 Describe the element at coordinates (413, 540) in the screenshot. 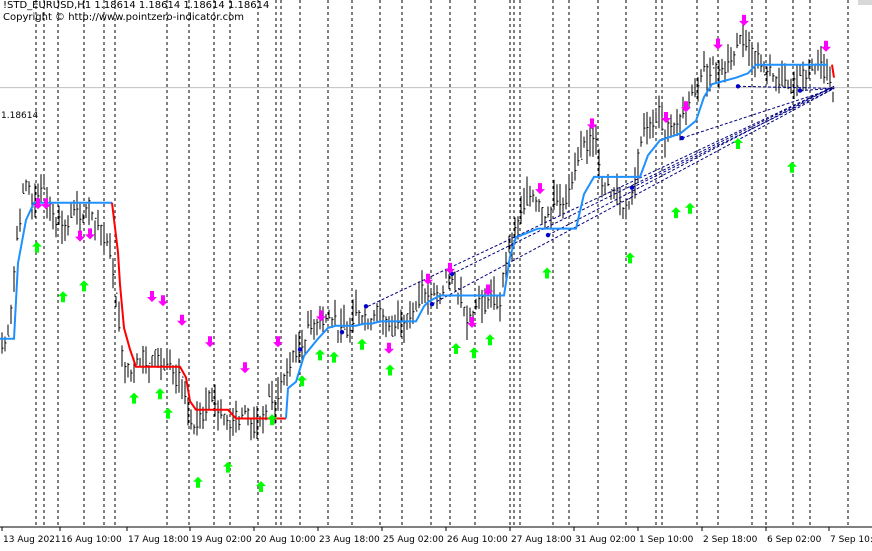

I see `x-tick-label: 25 Aug 02:00` at that location.